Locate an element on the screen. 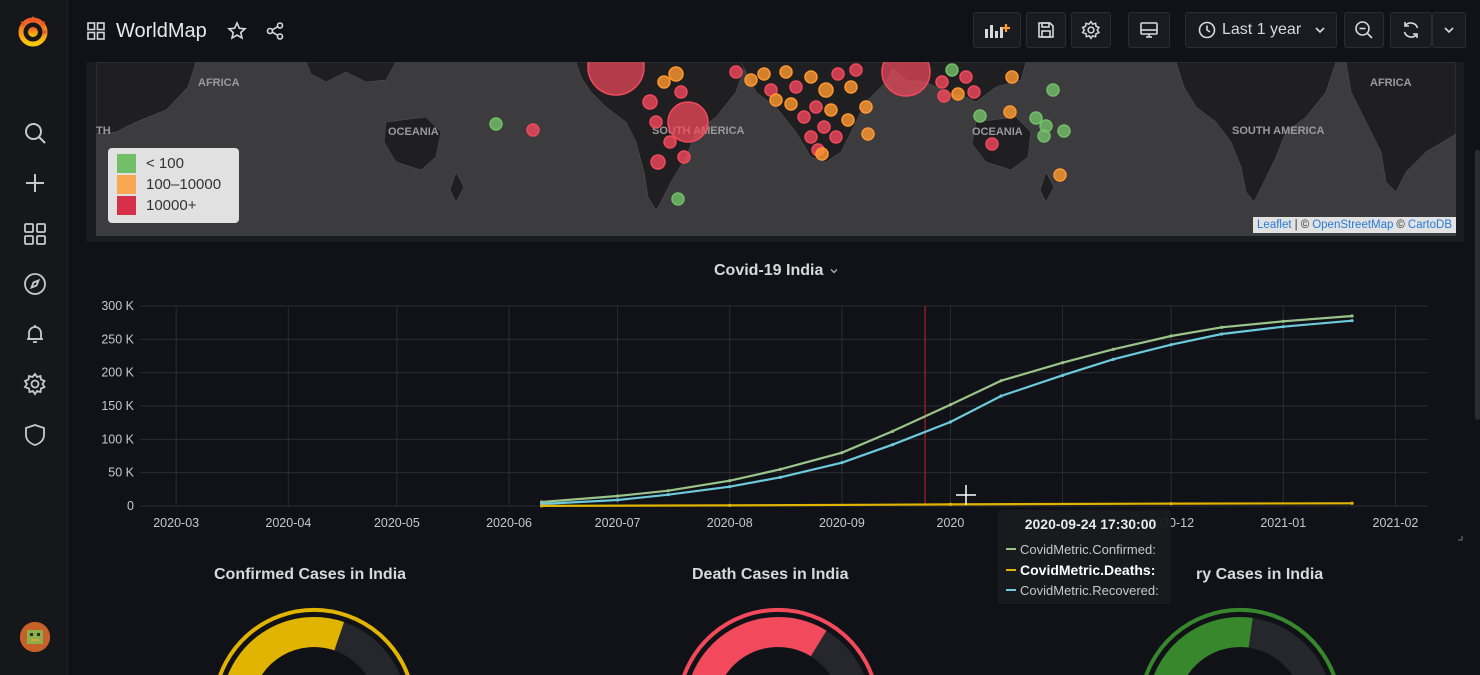 The width and height of the screenshot is (1480, 675). tooltip-series-label: CovidMetric.Recovered: is located at coordinates (1089, 590).